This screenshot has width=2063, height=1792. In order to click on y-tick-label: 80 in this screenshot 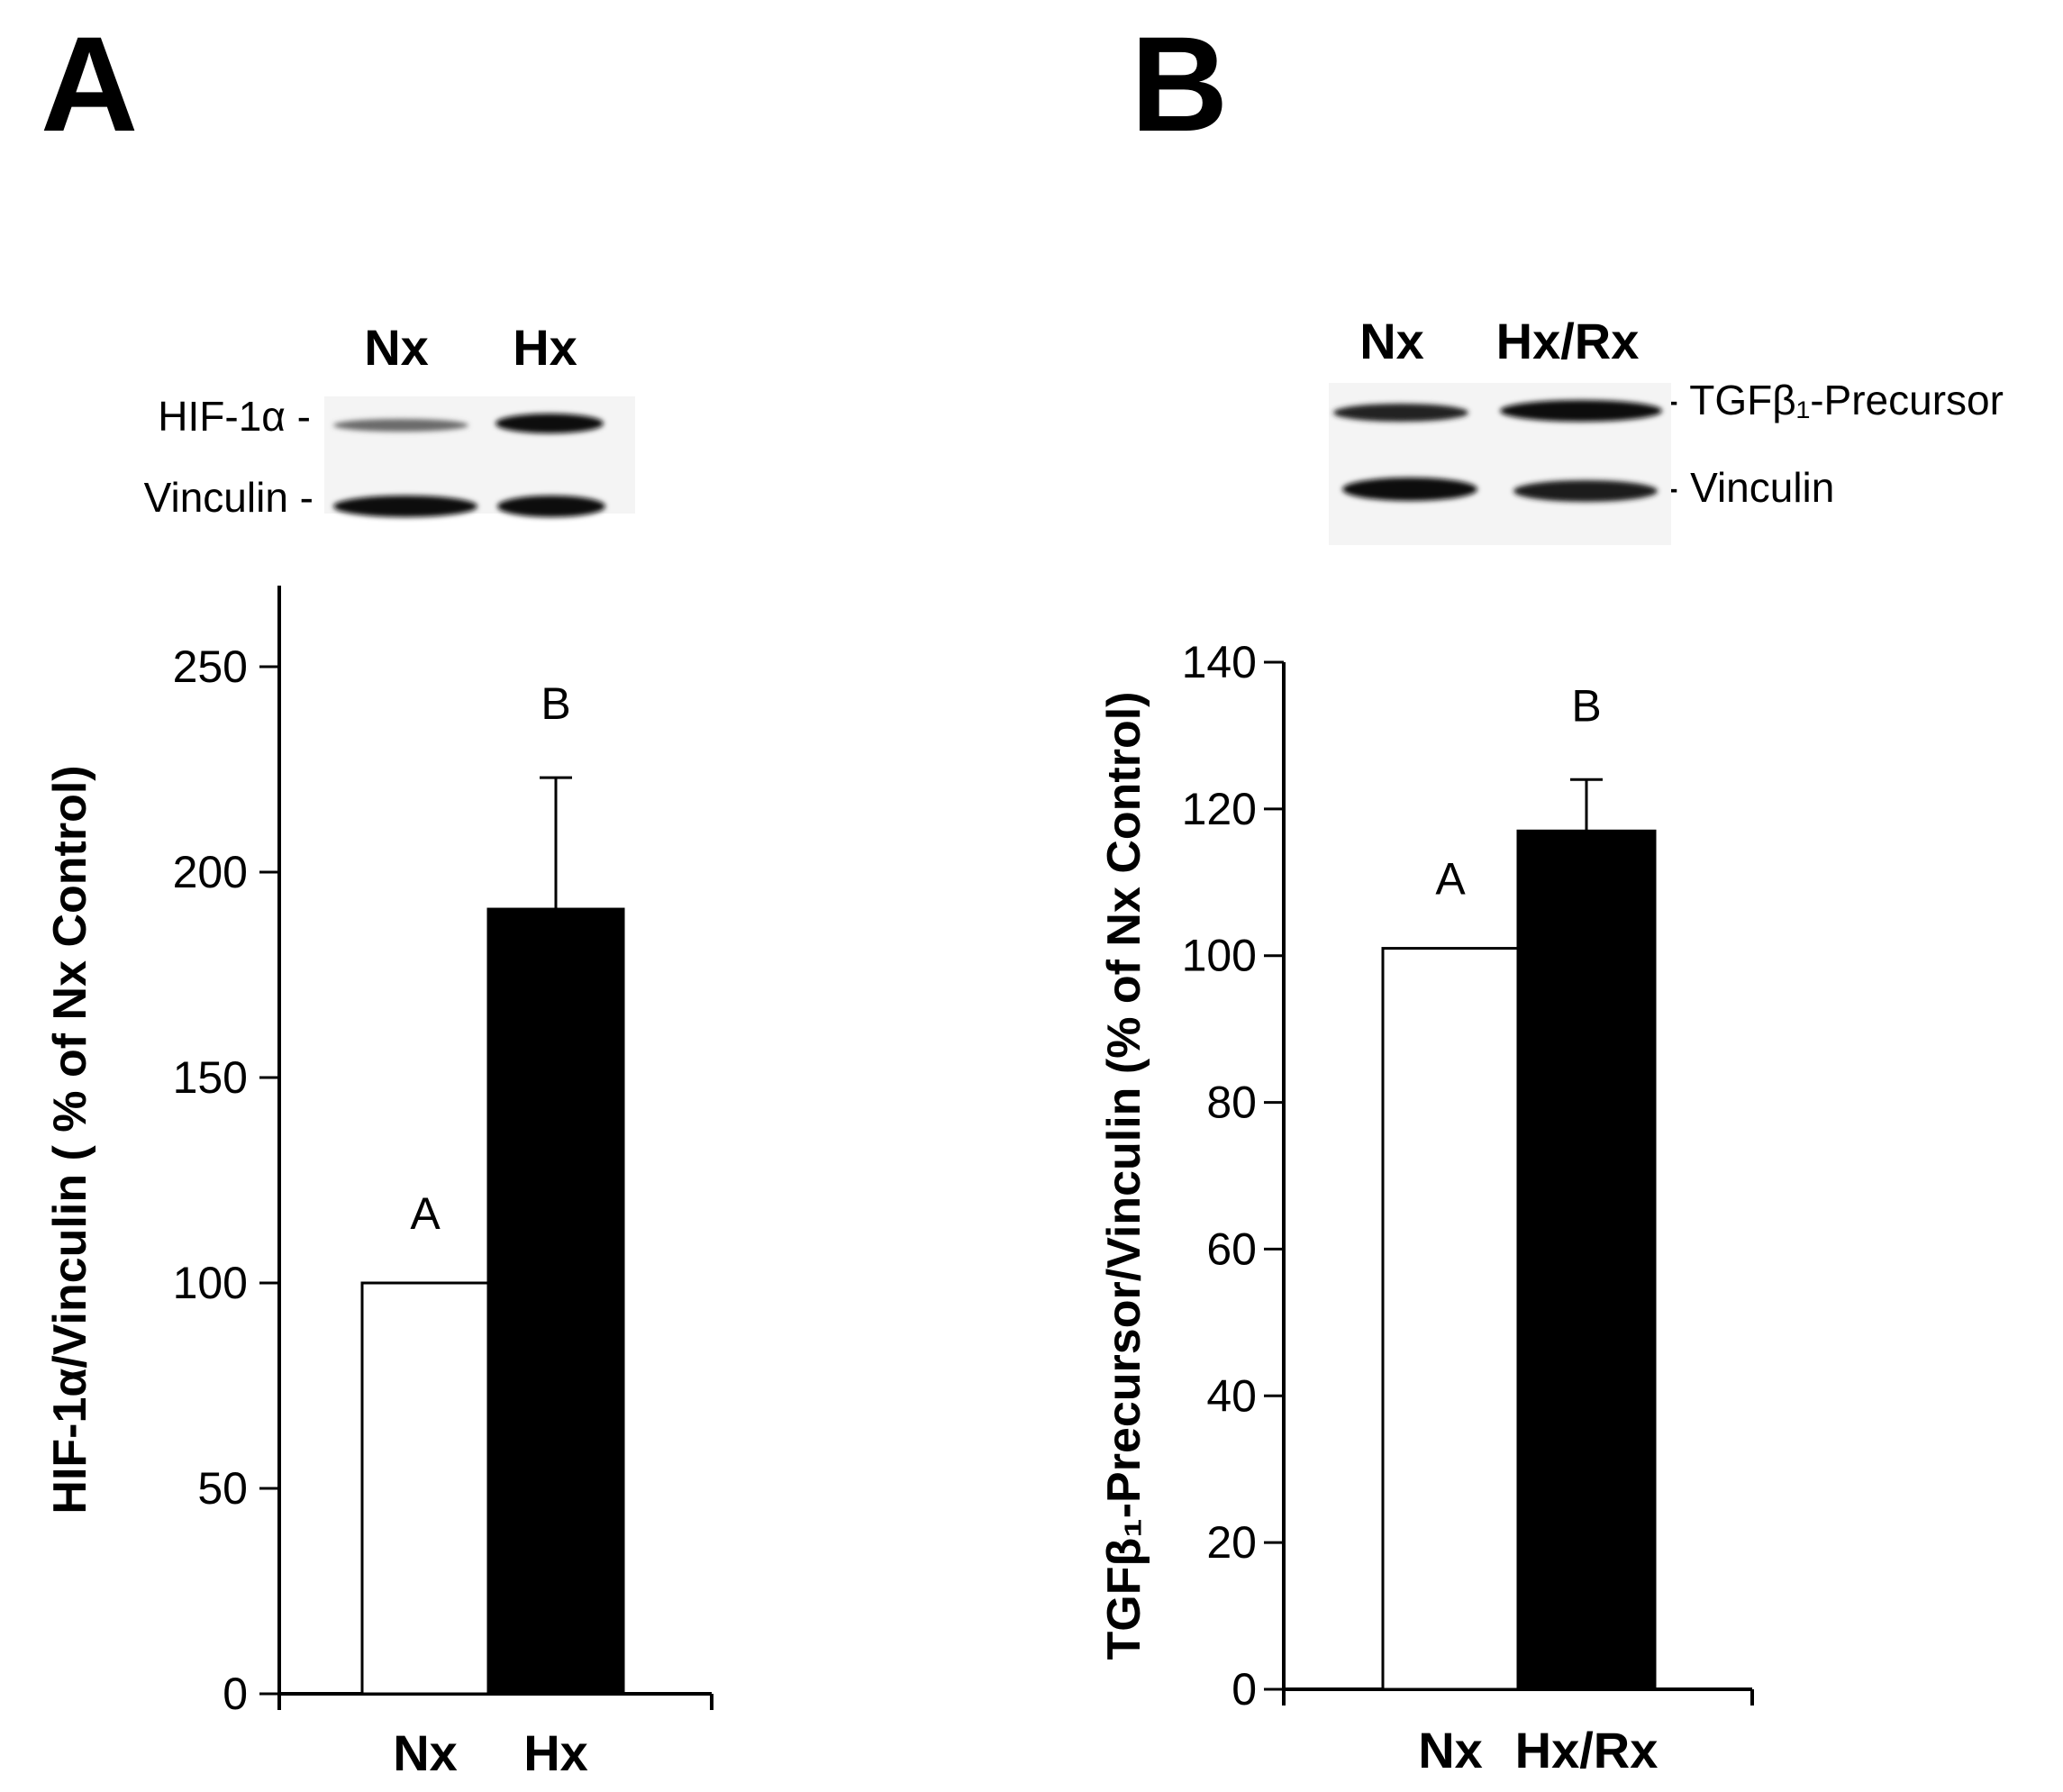, I will do `click(1231, 1103)`.